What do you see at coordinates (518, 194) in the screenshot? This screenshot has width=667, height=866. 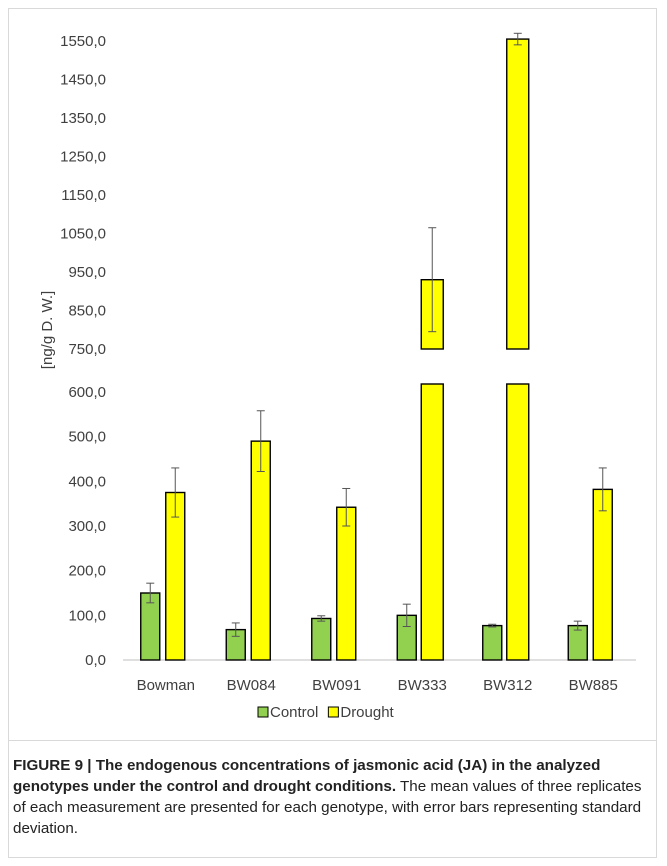 I see `bar-drought-upper` at bounding box center [518, 194].